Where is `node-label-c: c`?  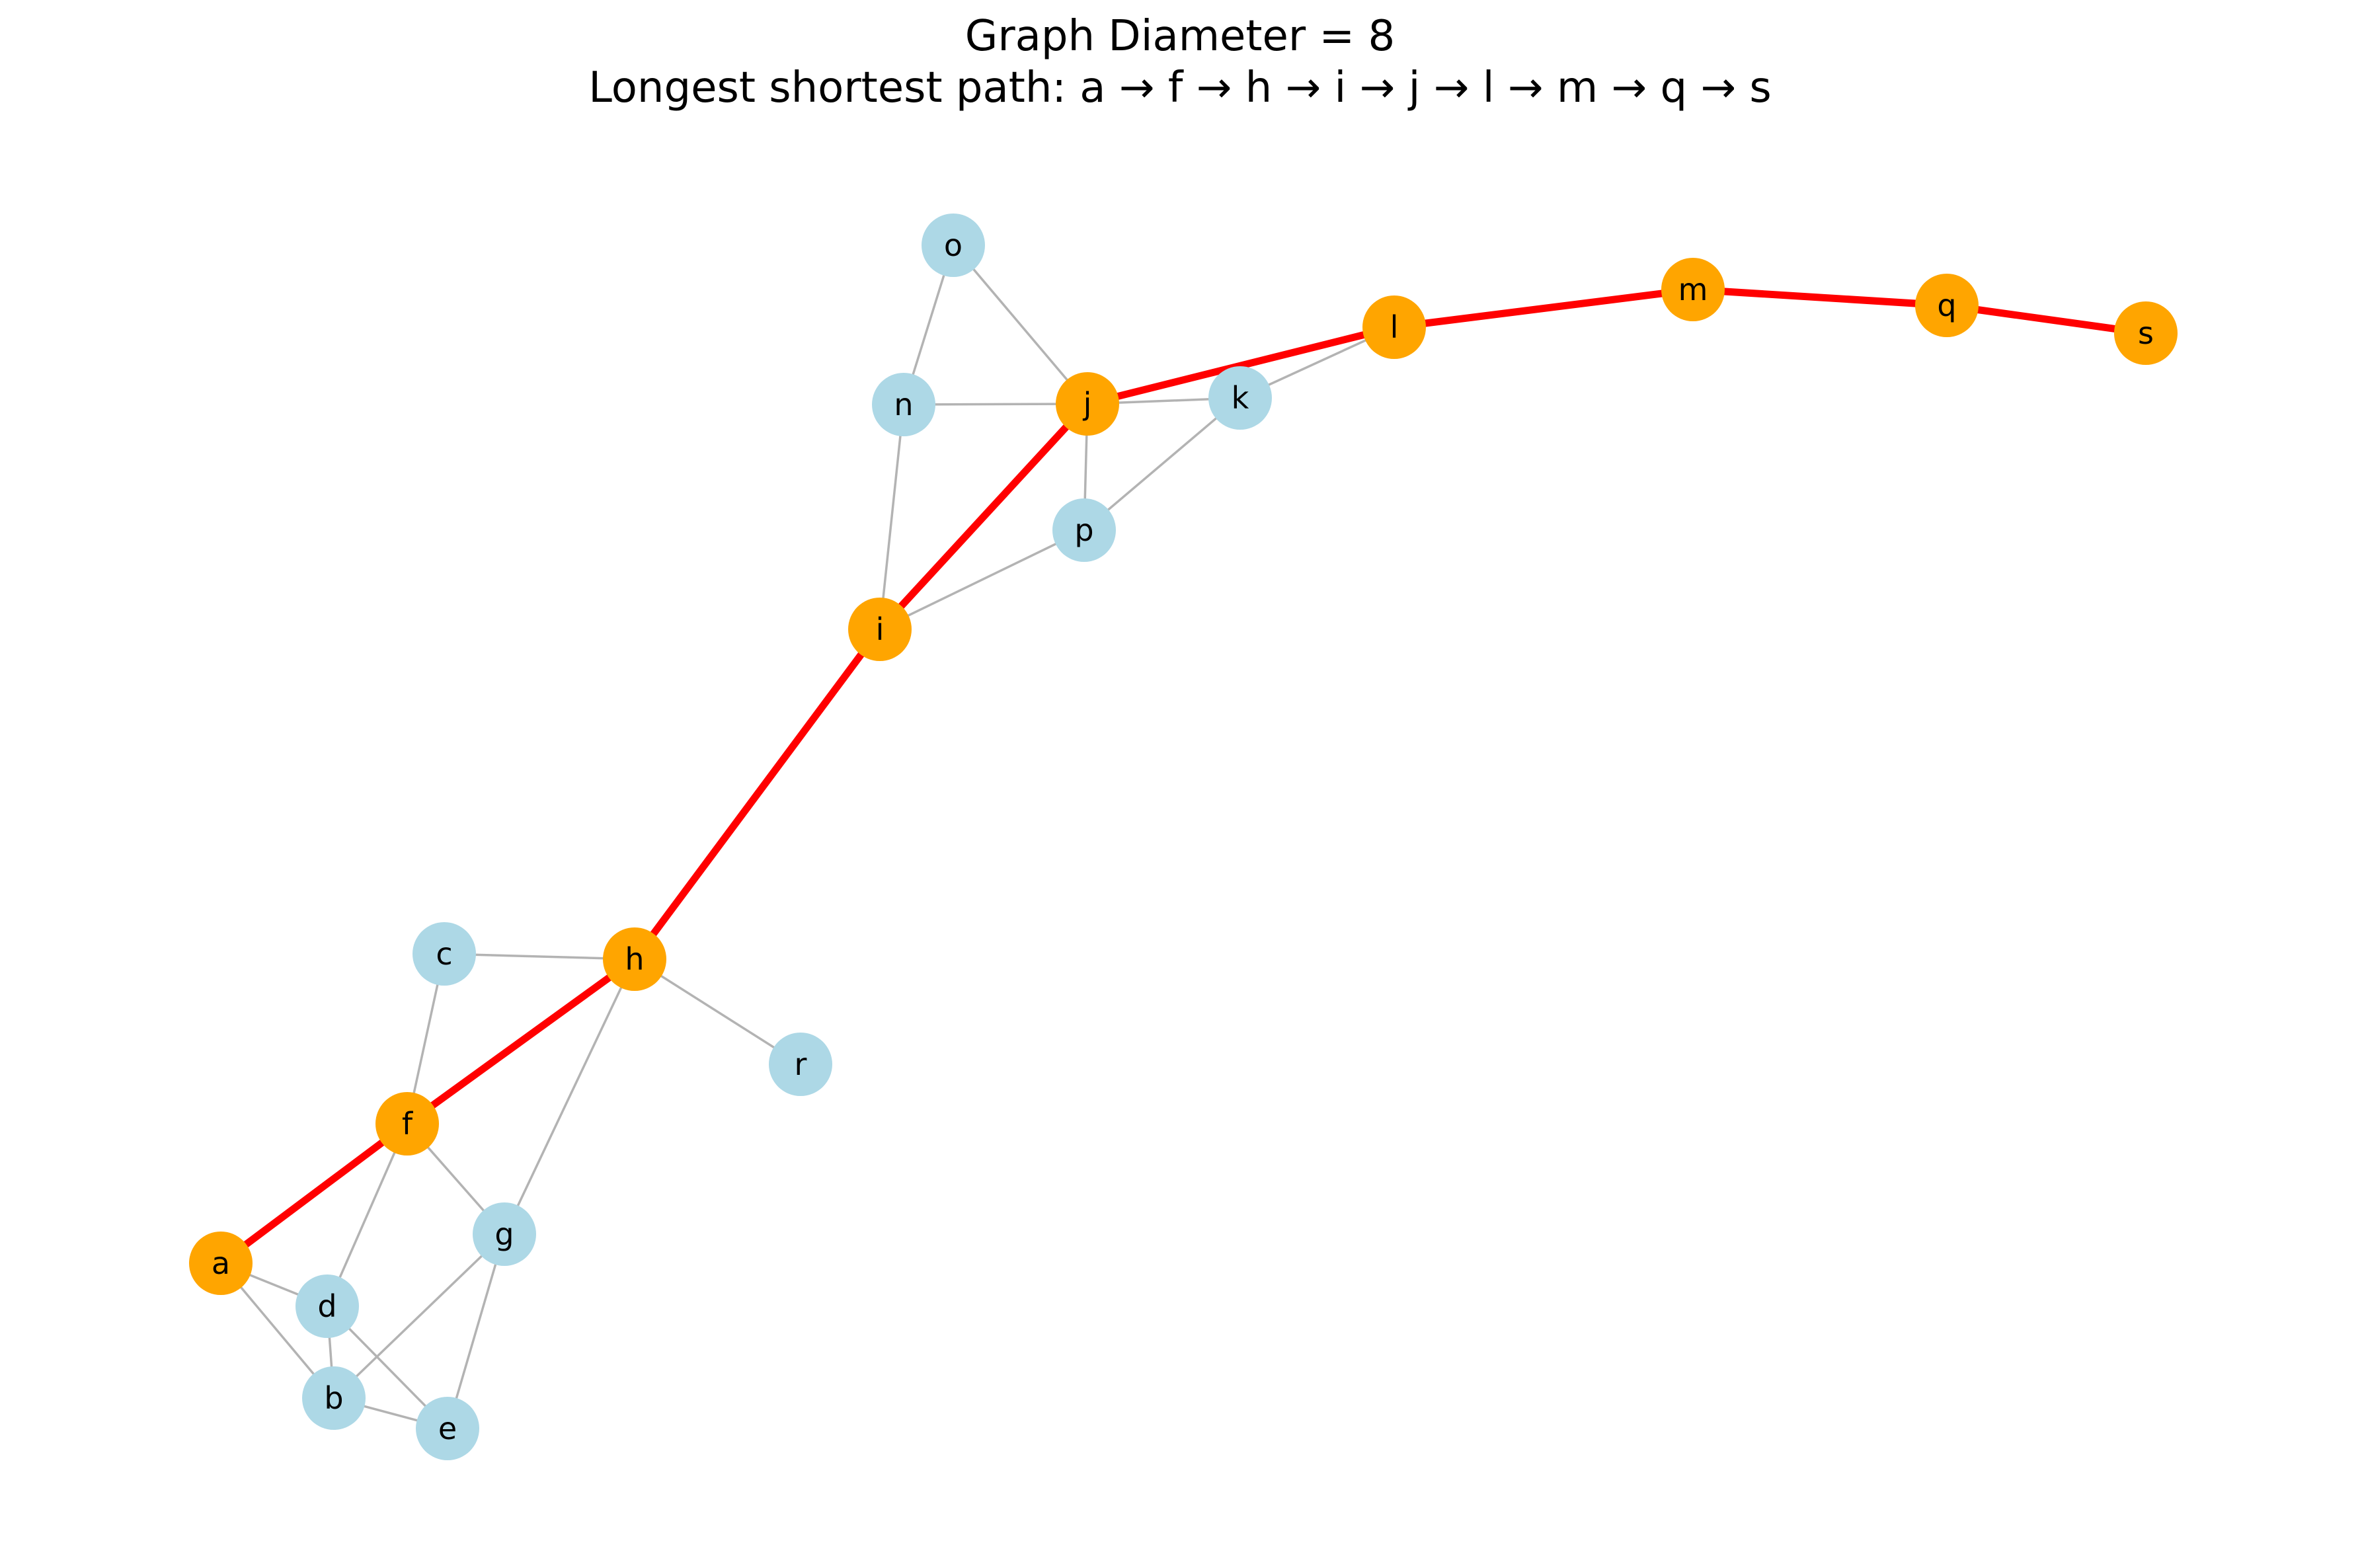 node-label-c: c is located at coordinates (444, 954).